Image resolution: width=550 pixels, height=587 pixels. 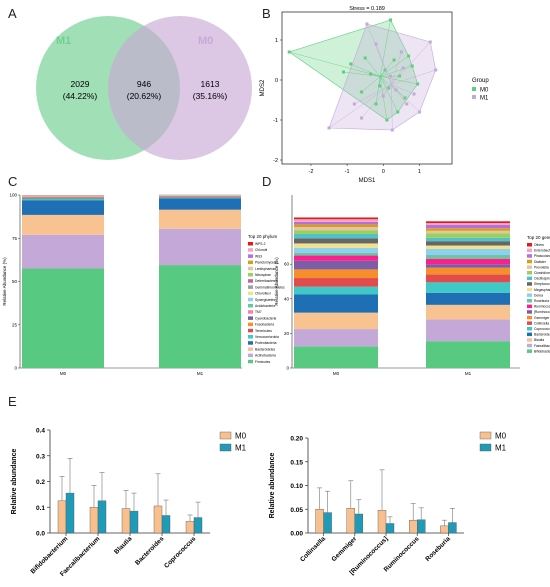 What do you see at coordinates (276, 281) in the screenshot?
I see `y-axis-label: Relative Abundance (%)` at bounding box center [276, 281].